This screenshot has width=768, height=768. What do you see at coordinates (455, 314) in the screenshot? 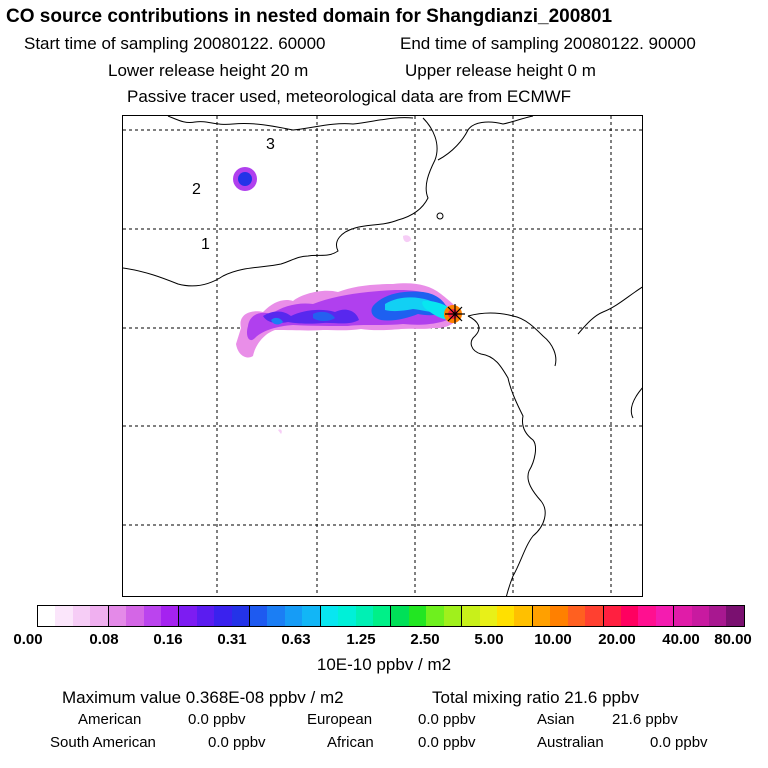
I see `receptor-asterisk` at bounding box center [455, 314].